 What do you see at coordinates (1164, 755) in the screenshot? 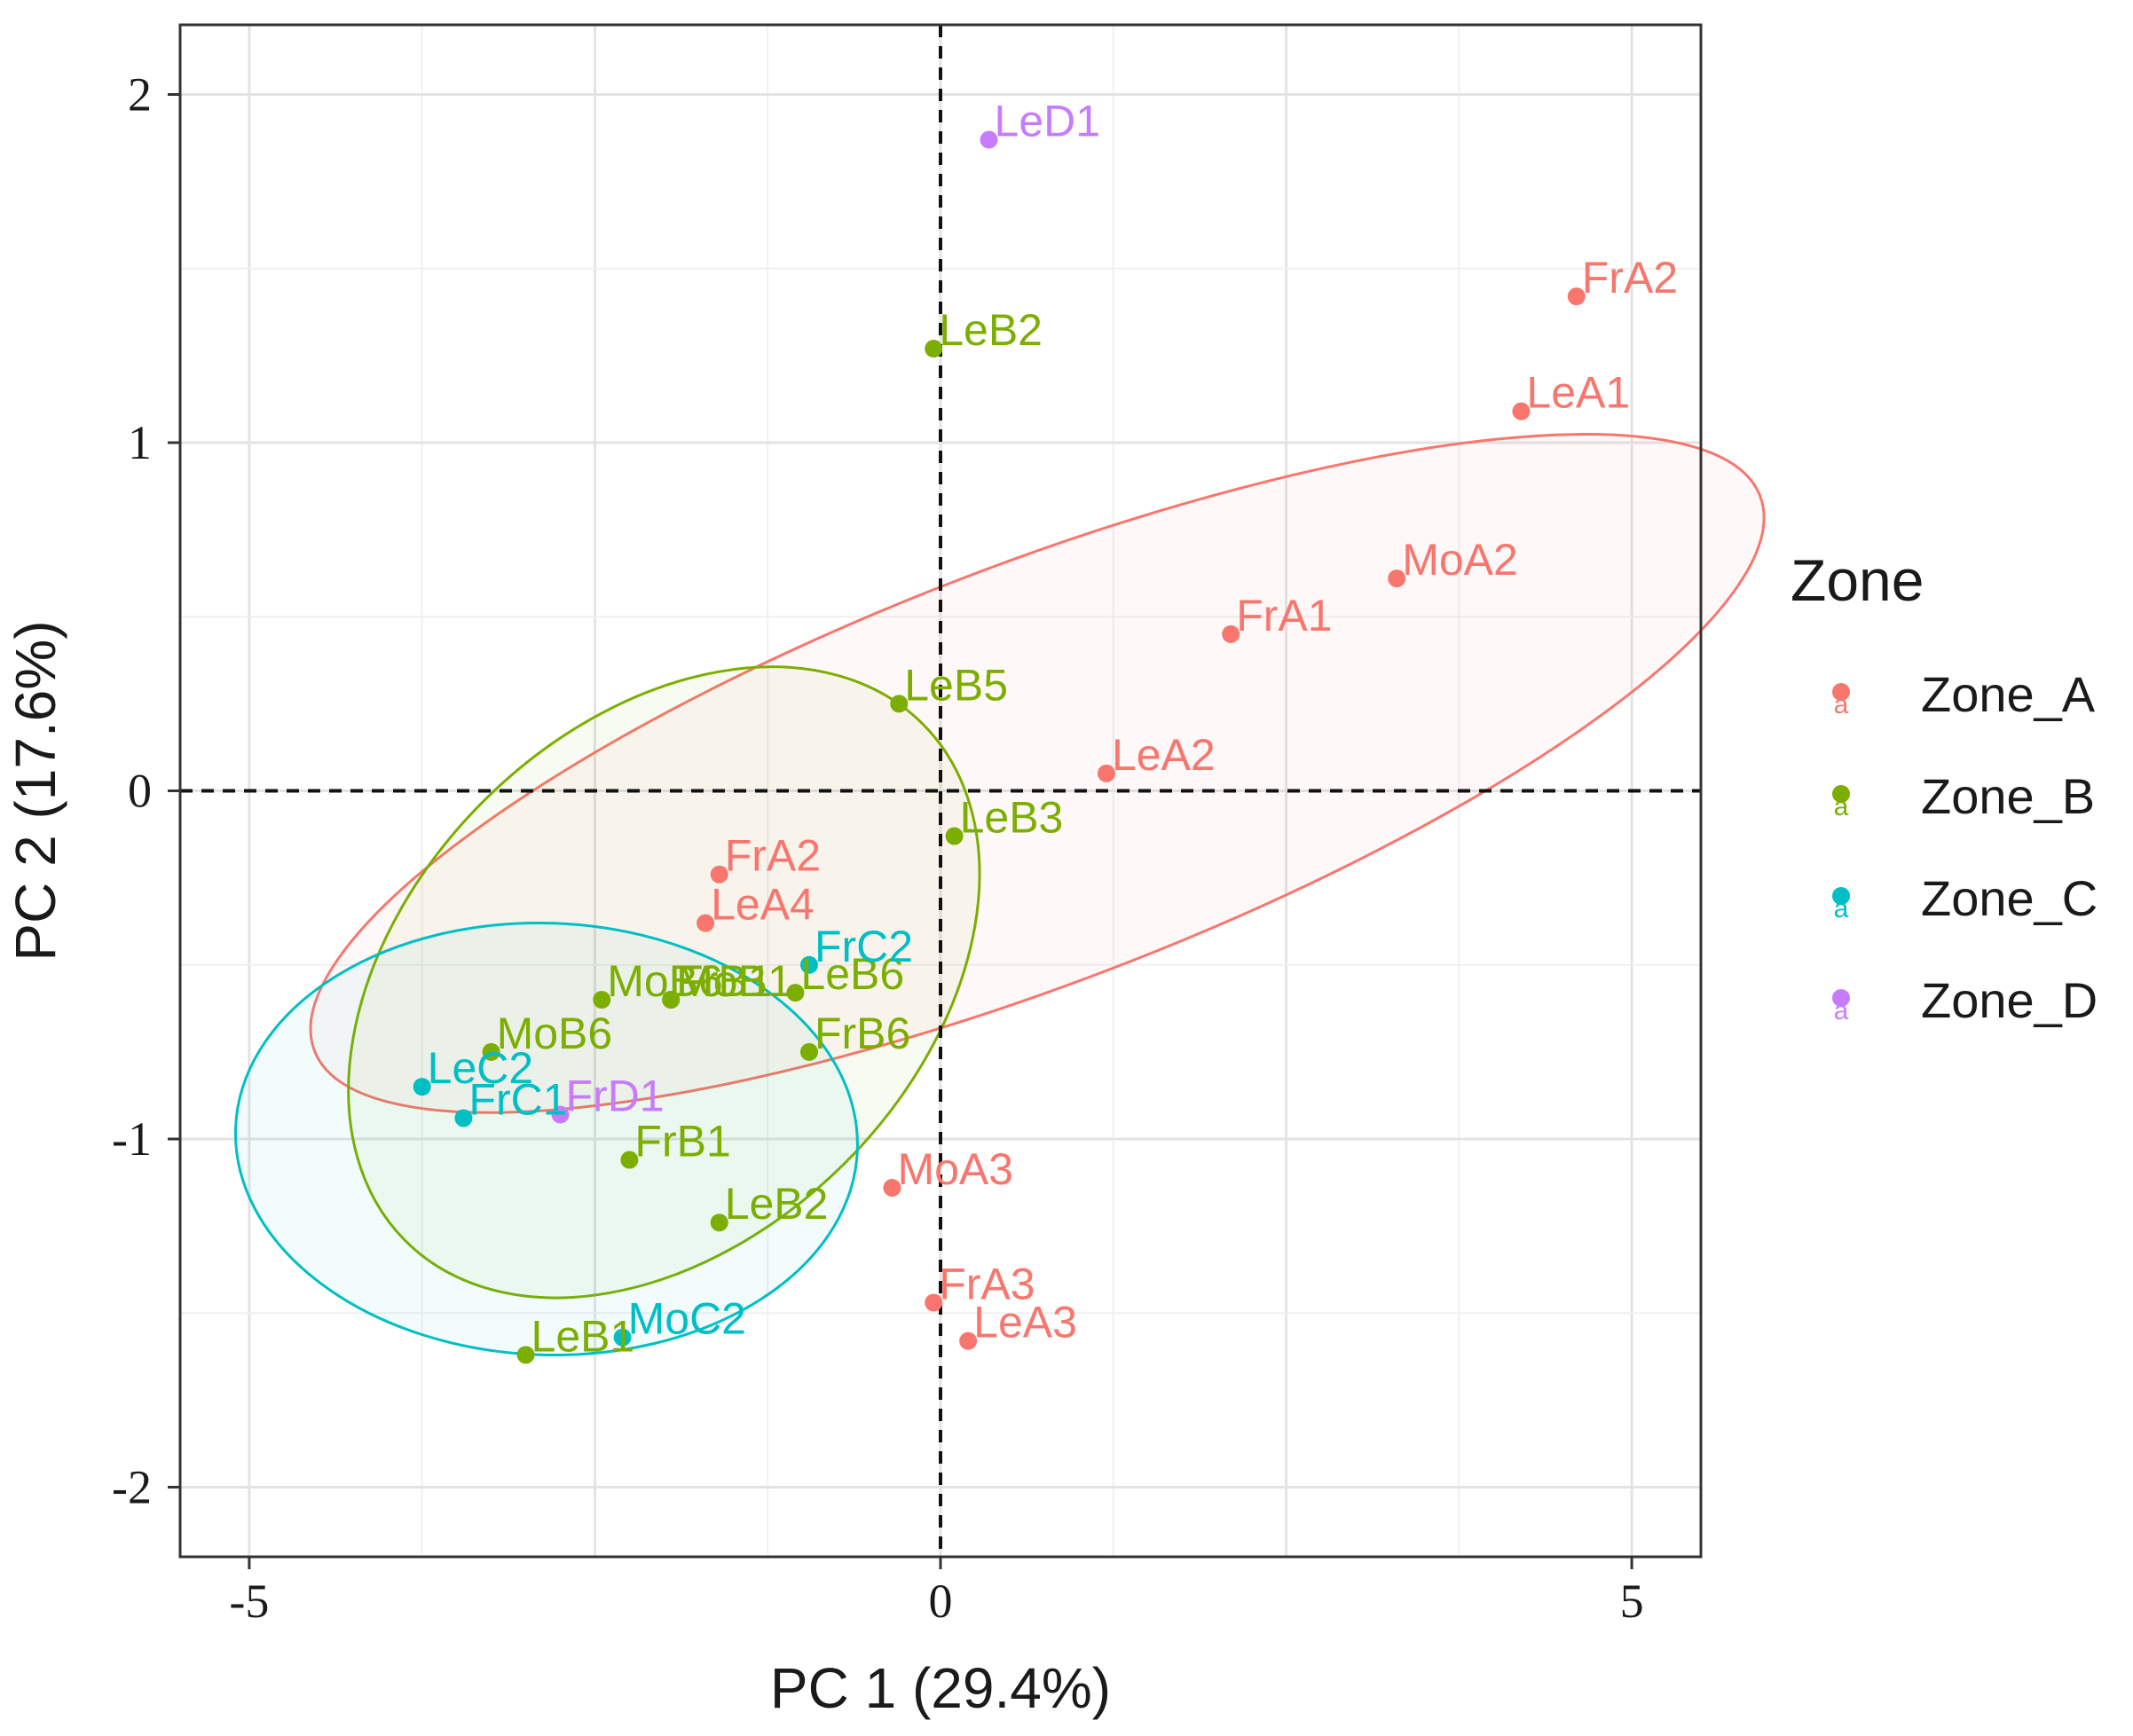
I see `point-label: LeA2` at bounding box center [1164, 755].